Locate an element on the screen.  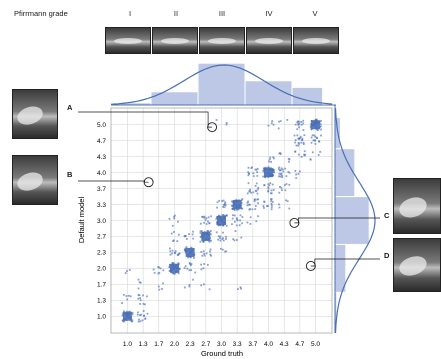
grade-label-1: I is located at coordinates (130, 13).